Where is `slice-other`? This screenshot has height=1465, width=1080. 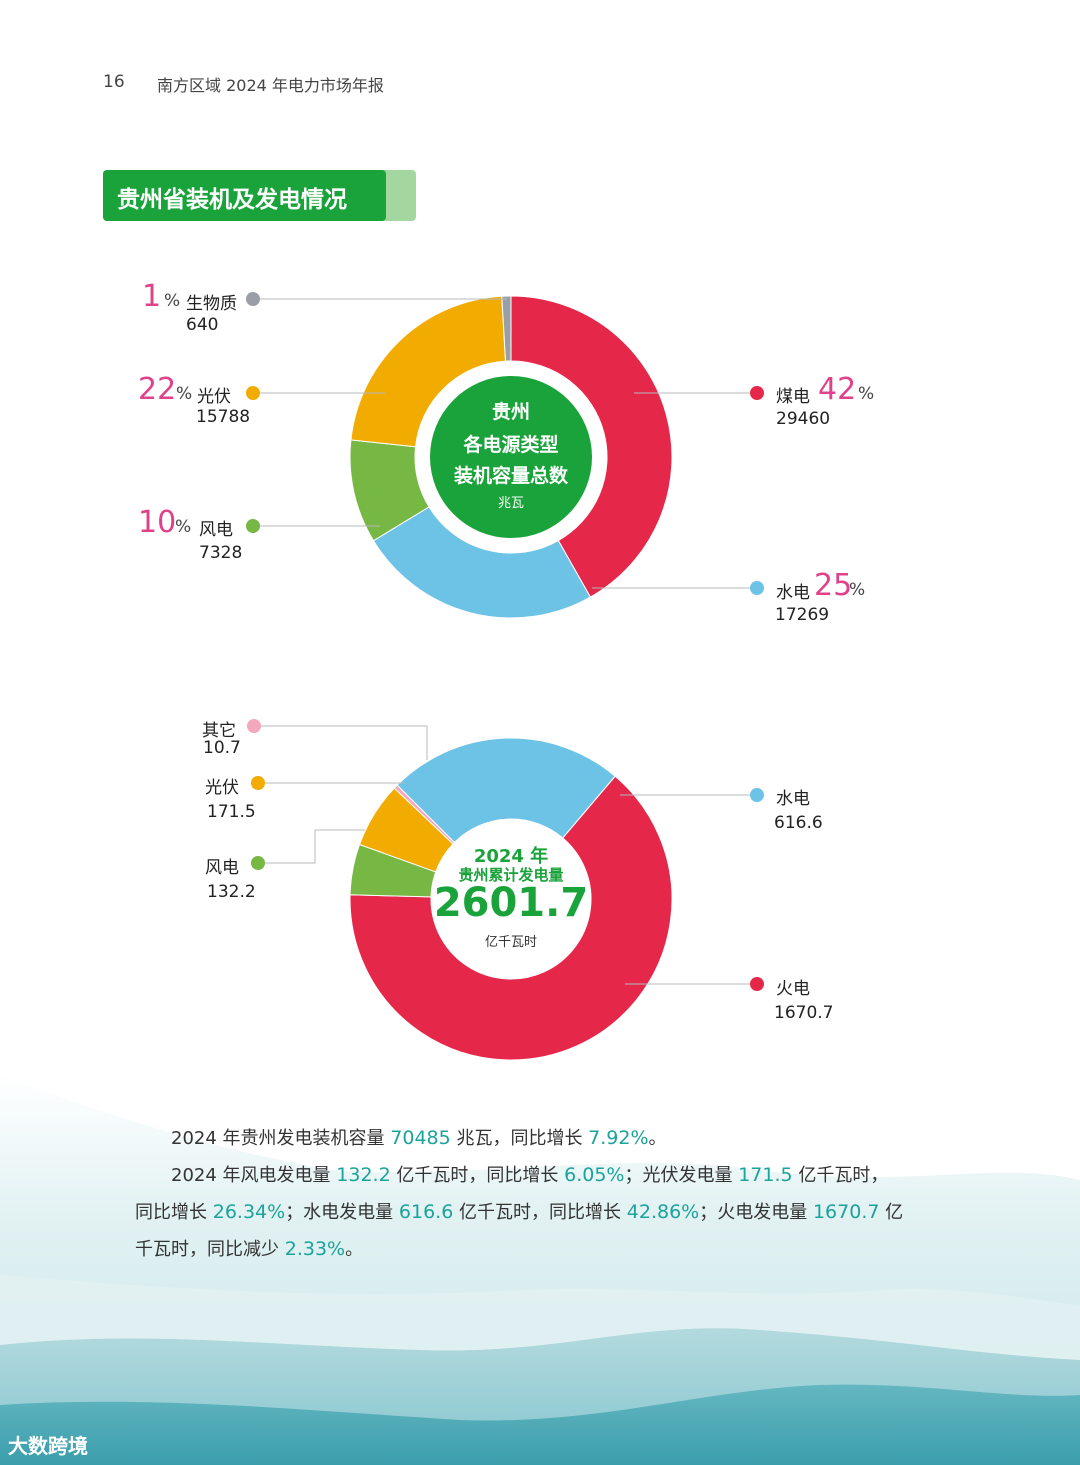 slice-other is located at coordinates (424, 814).